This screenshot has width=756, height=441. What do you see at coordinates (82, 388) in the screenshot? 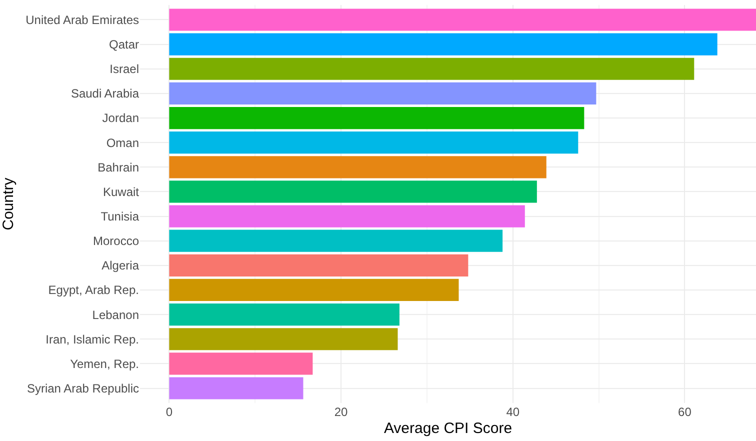
I see `y-tick-label: Syrian Arab Republic` at bounding box center [82, 388].